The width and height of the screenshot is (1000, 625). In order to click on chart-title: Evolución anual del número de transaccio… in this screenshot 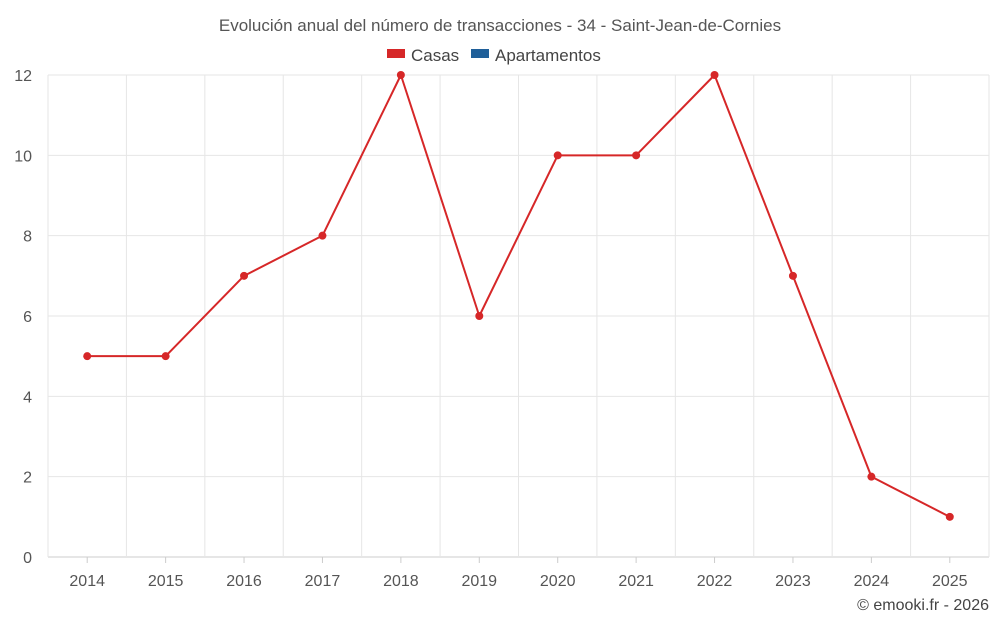, I will do `click(500, 25)`.